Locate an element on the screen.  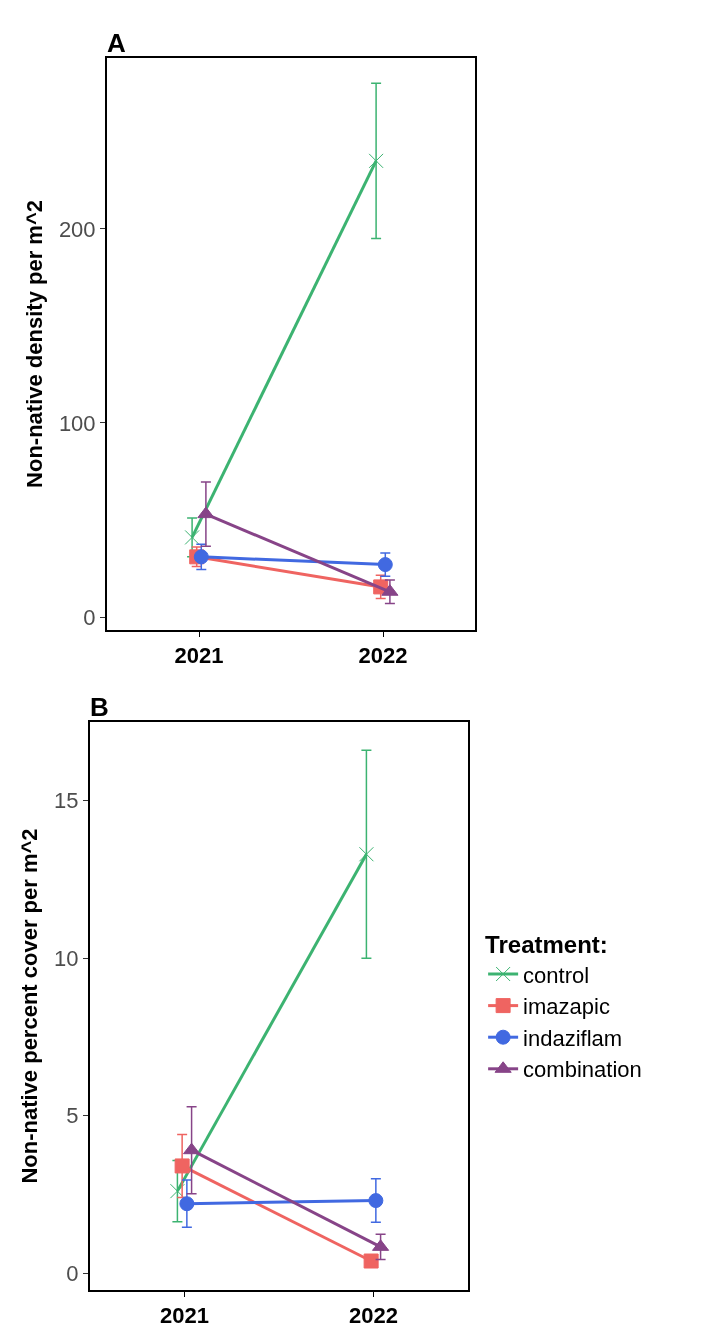
chart-title: A is located at coordinates (116, 43).